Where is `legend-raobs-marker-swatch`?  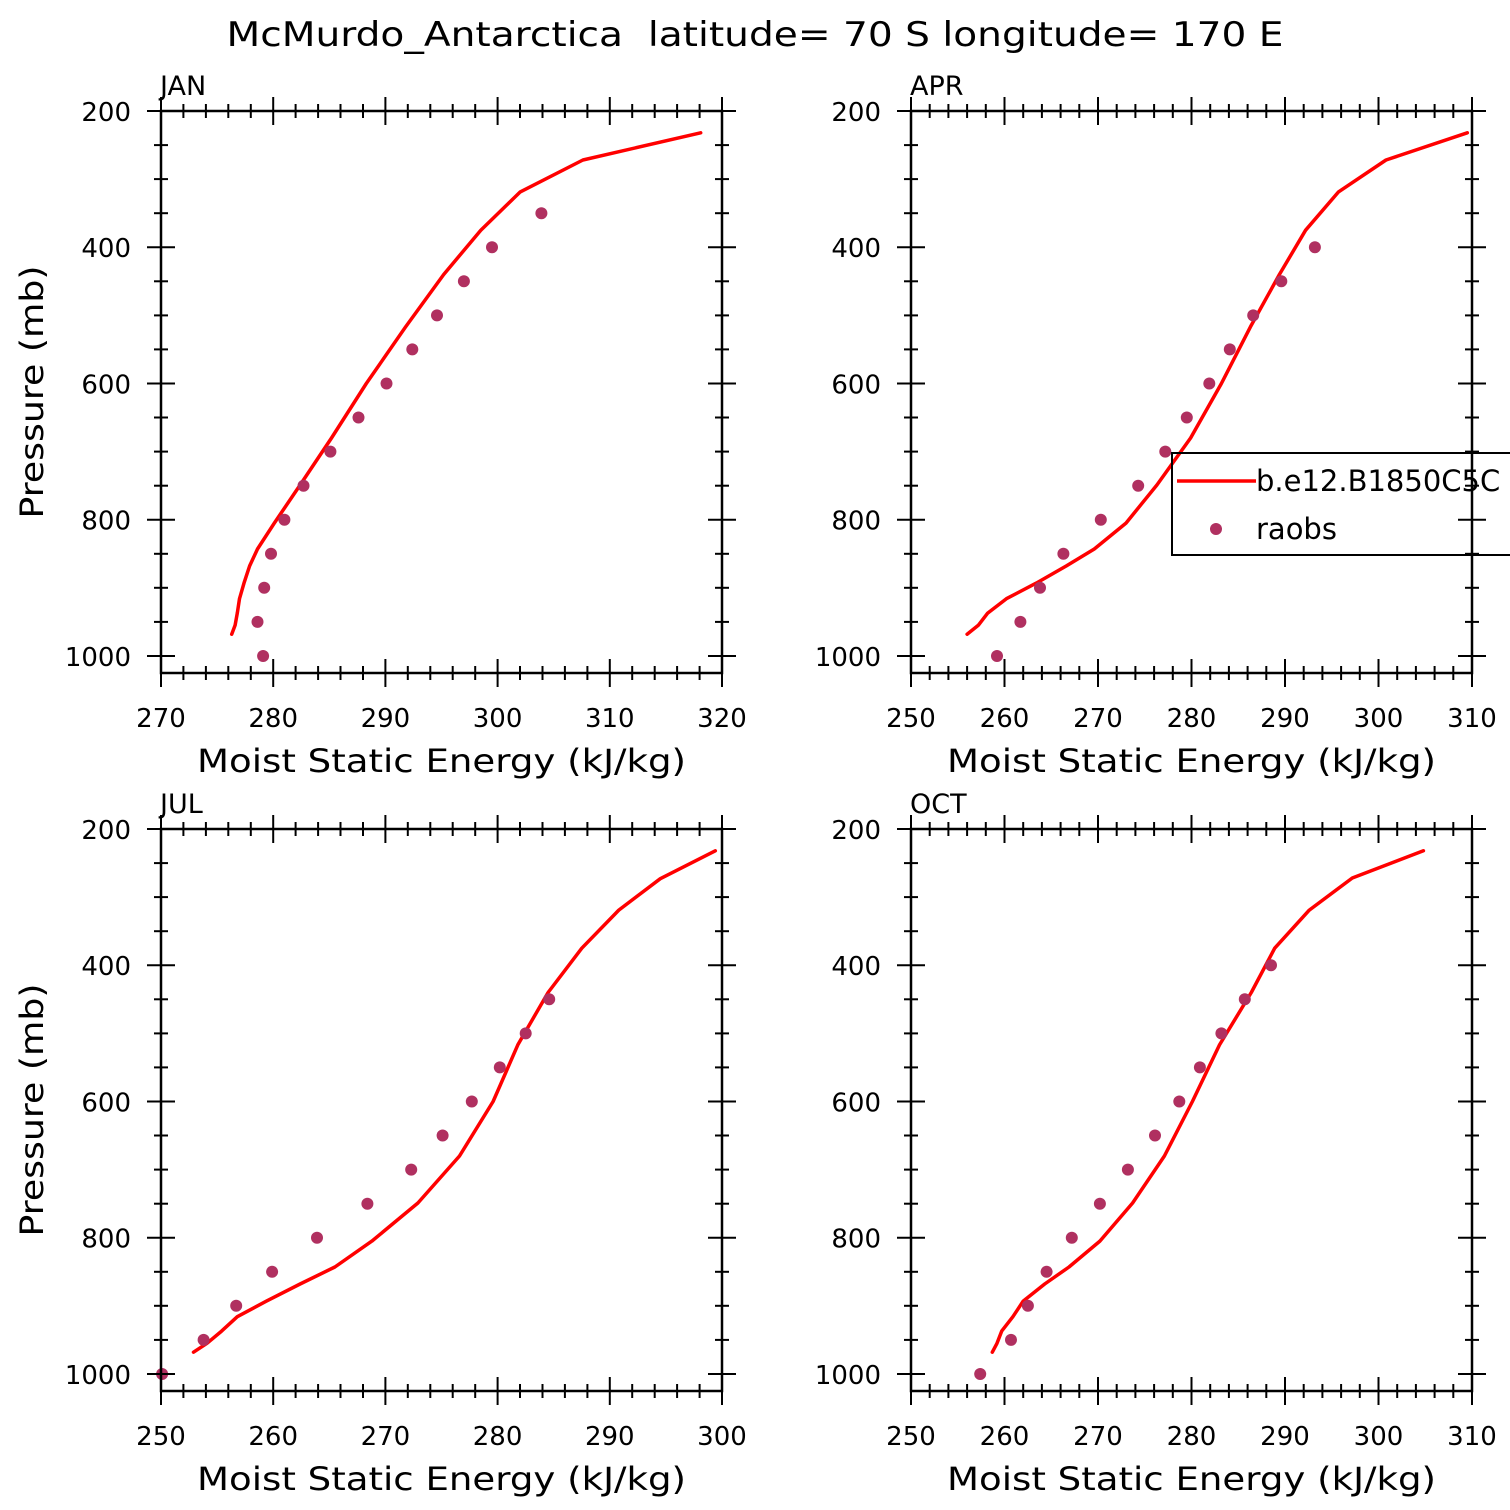 legend-raobs-marker-swatch is located at coordinates (1216, 529).